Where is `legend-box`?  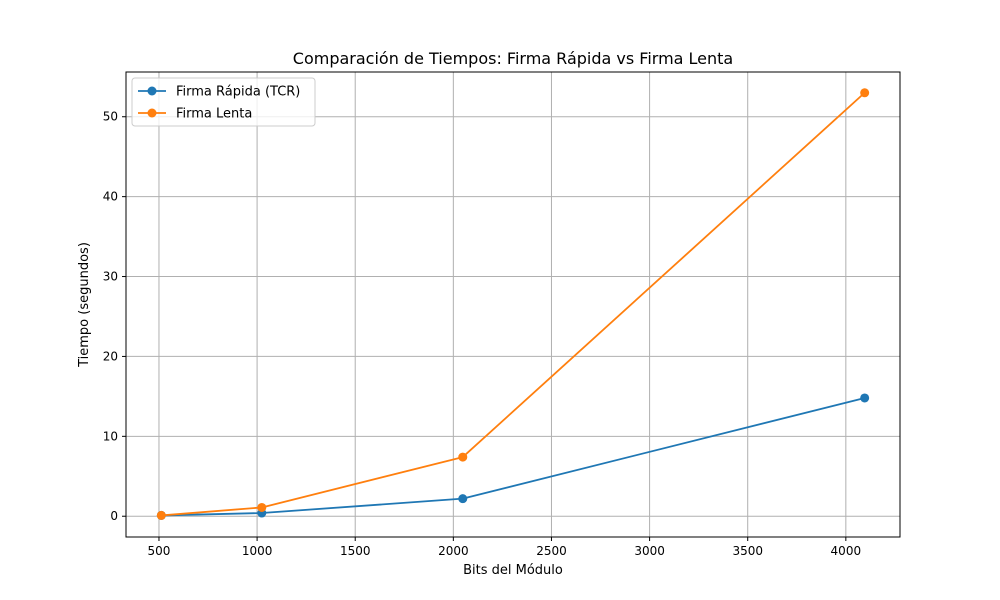 legend-box is located at coordinates (223, 102).